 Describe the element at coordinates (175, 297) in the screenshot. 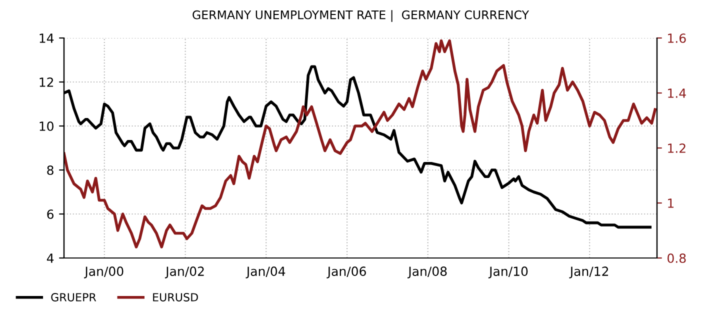

I see `legend-label: EURUSD` at that location.